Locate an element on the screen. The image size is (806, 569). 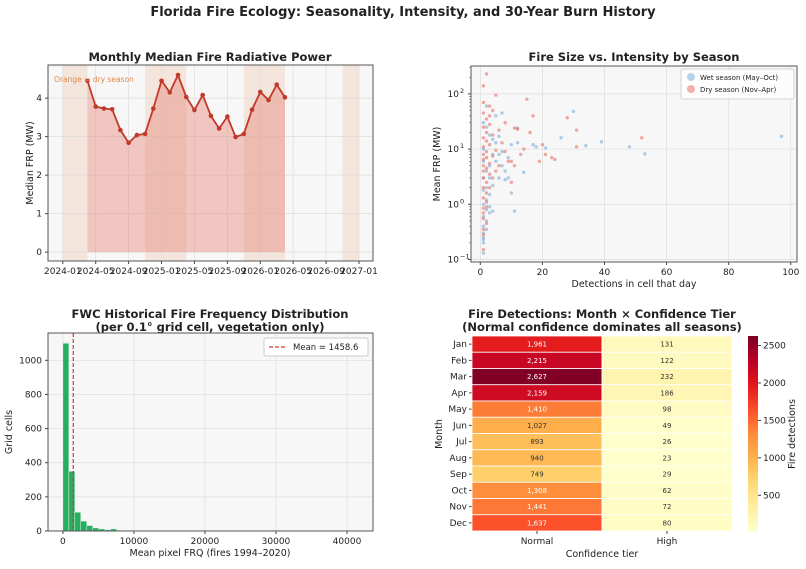
y-tick-label: 400 is located at coordinates (33, 464).